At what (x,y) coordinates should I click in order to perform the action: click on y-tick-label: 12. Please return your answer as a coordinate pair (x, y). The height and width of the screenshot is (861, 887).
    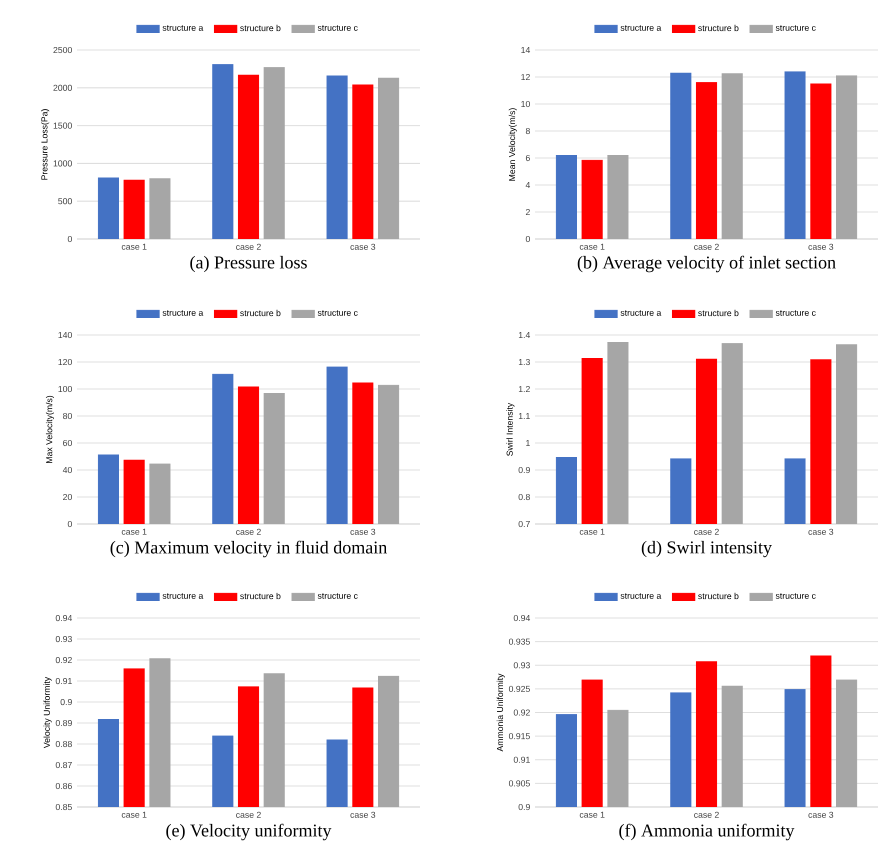
    Looking at the image, I should click on (525, 77).